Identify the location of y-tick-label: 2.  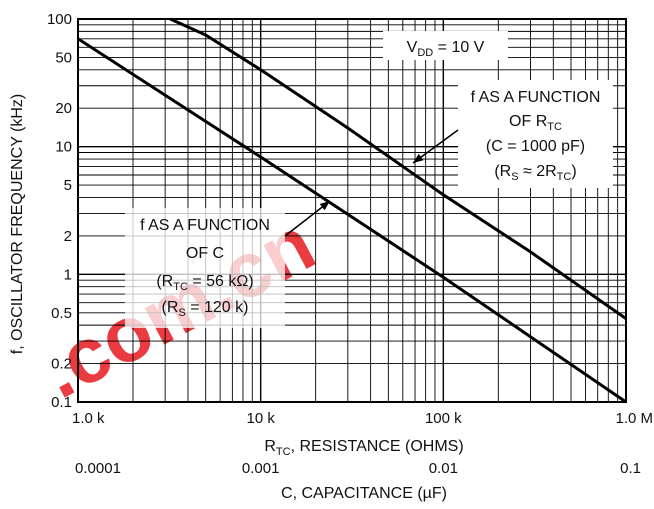
(68, 236).